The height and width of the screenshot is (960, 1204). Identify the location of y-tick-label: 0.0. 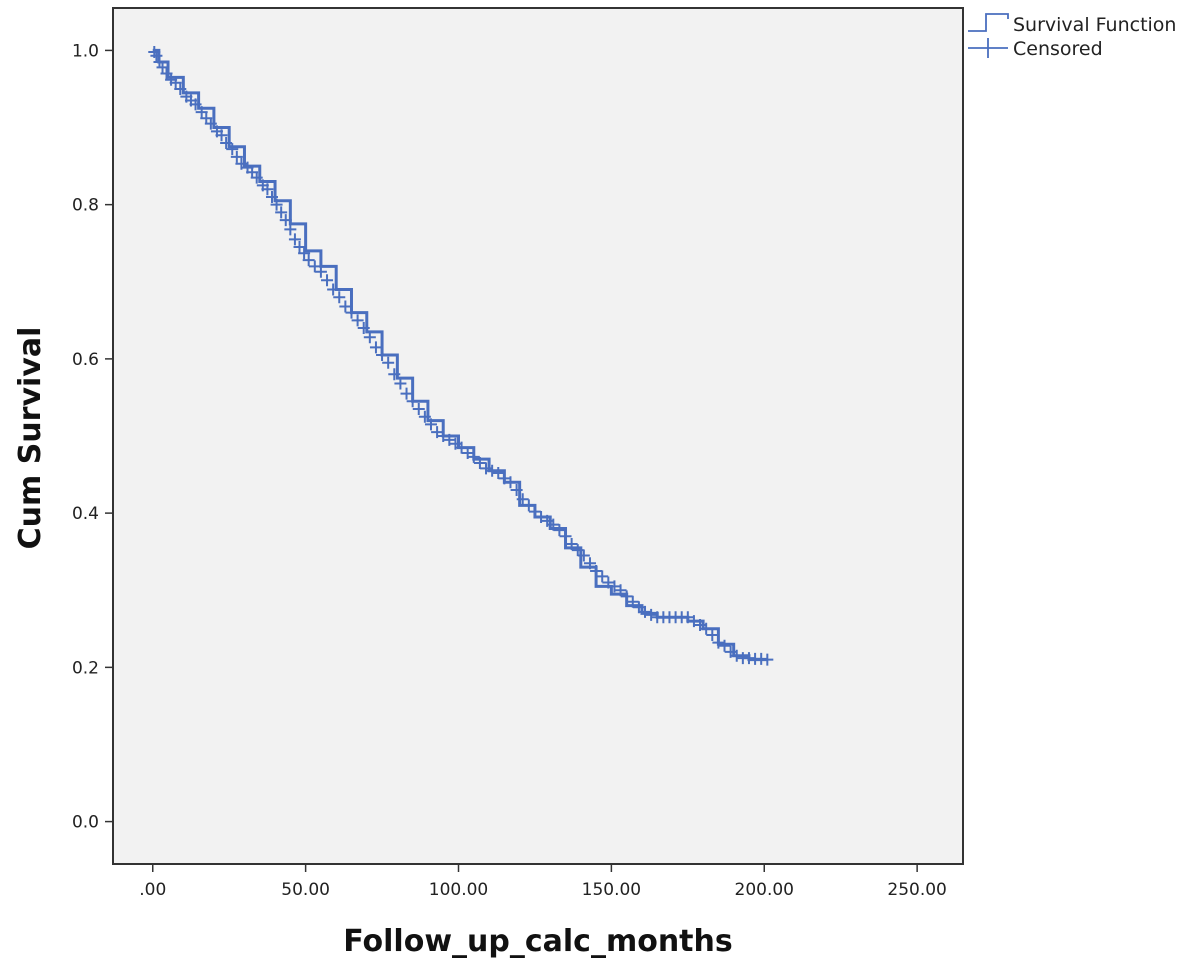
(85, 823).